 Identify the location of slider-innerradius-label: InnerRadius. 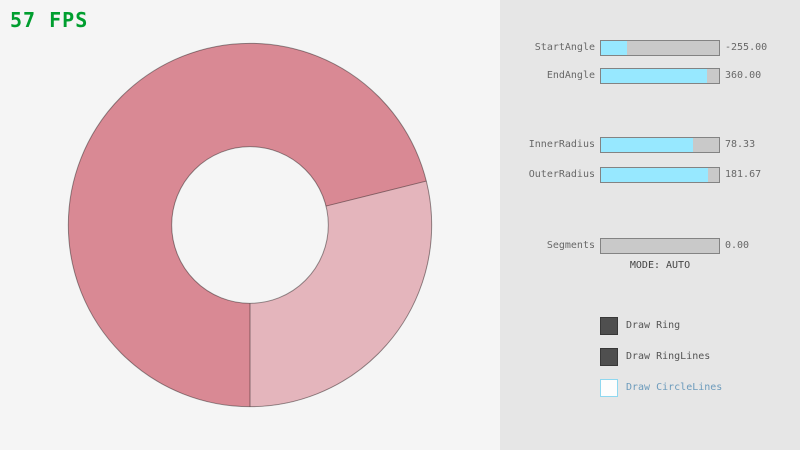
(561, 144).